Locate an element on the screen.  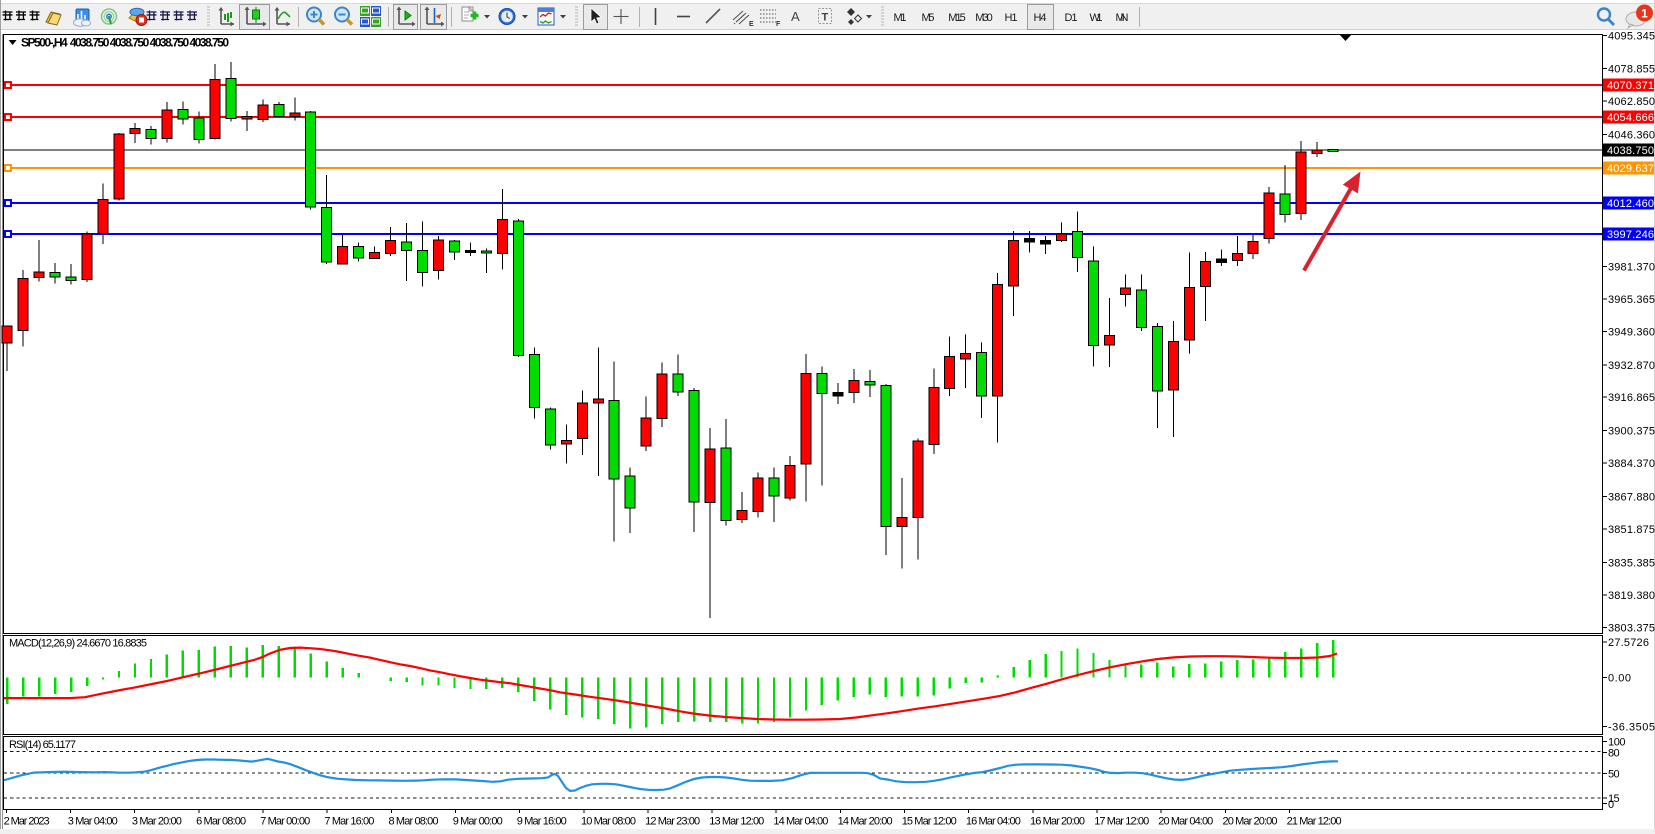
svg-text: 16 Mar 20:00 is located at coordinates (1057, 822).